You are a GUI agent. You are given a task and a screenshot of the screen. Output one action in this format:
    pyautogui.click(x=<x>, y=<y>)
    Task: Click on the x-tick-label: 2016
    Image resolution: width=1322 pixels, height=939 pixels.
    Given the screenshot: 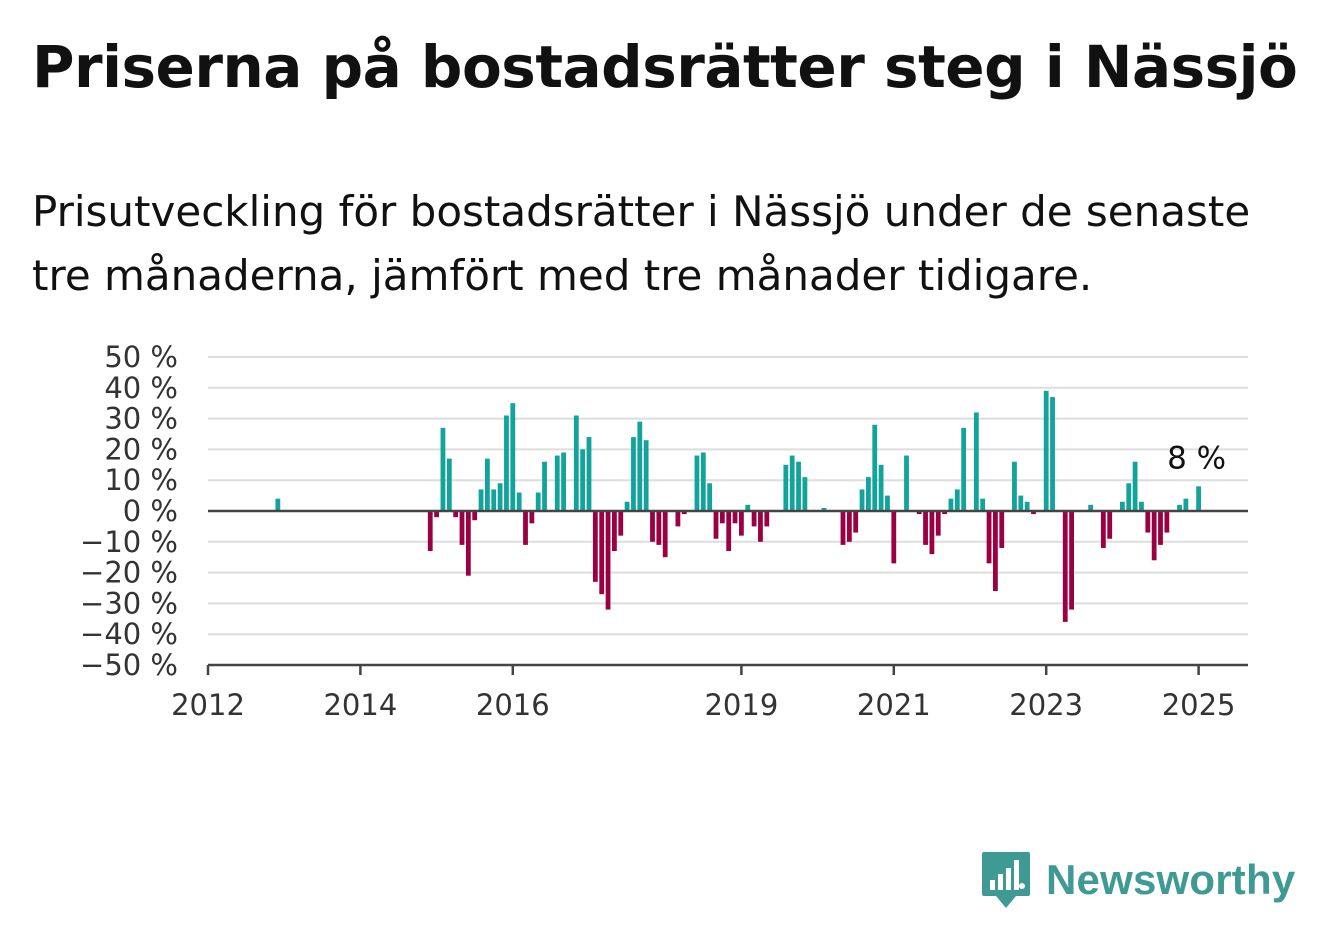 What is the action you would take?
    pyautogui.click(x=513, y=705)
    